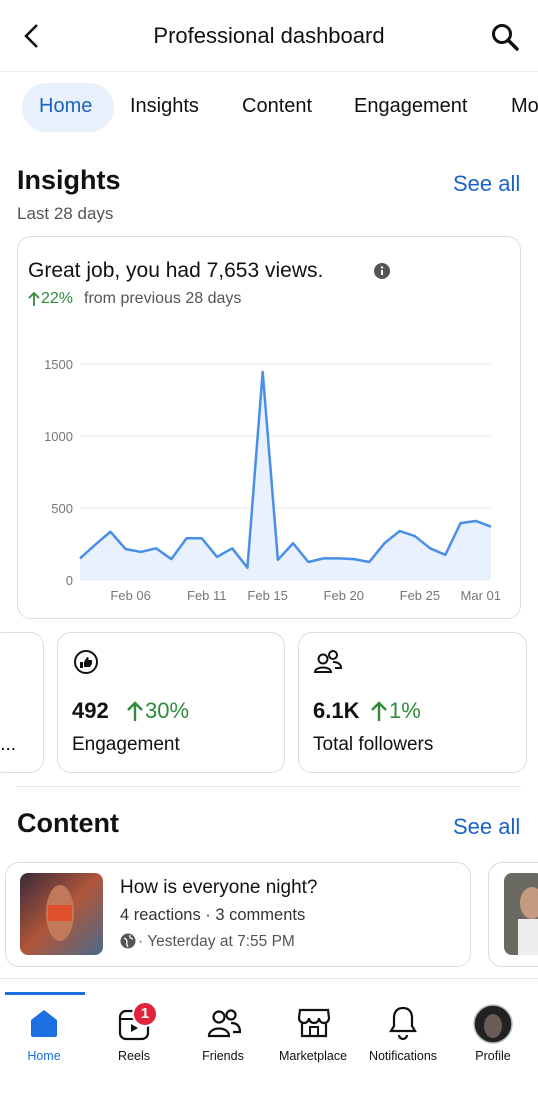 This screenshot has width=538, height=1100. What do you see at coordinates (126, 744) in the screenshot?
I see `metric-label: Engagement` at bounding box center [126, 744].